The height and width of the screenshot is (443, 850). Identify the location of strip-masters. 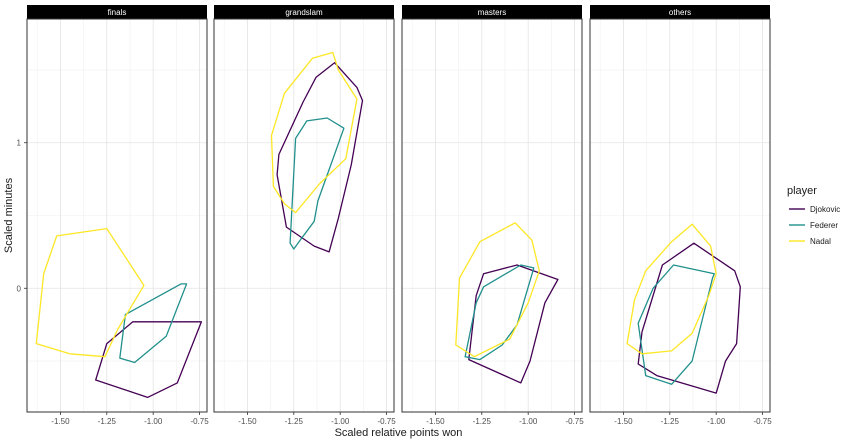
(492, 12).